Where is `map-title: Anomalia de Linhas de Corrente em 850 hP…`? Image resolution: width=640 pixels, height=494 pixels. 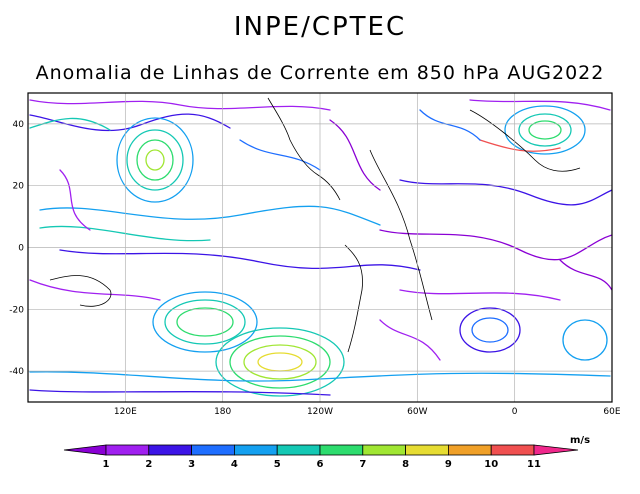
map-title: Anomalia de Linhas de Corrente em 850 hP… is located at coordinates (320, 73).